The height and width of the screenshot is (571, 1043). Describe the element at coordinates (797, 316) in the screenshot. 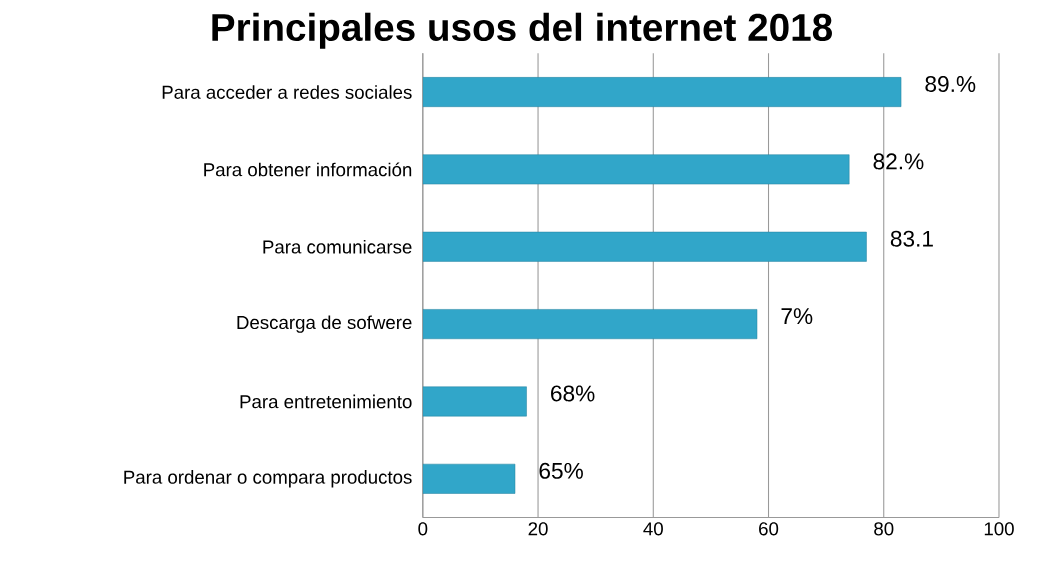

I see `annotation: 7%` at that location.